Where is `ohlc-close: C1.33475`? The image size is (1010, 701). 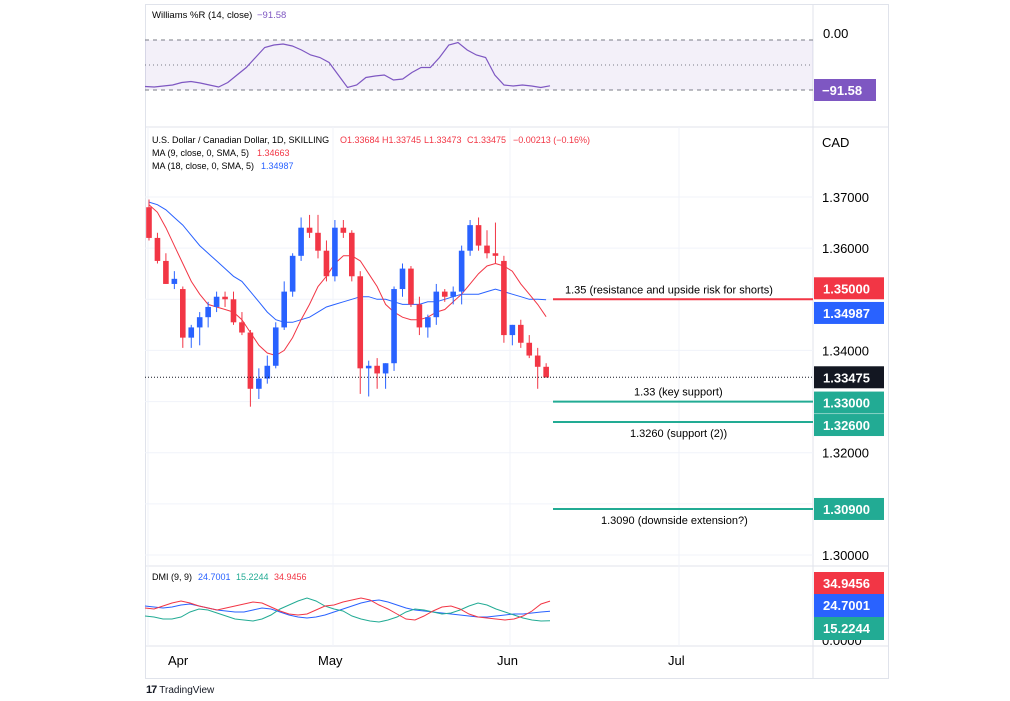
ohlc-close: C1.33475 is located at coordinates (486, 140).